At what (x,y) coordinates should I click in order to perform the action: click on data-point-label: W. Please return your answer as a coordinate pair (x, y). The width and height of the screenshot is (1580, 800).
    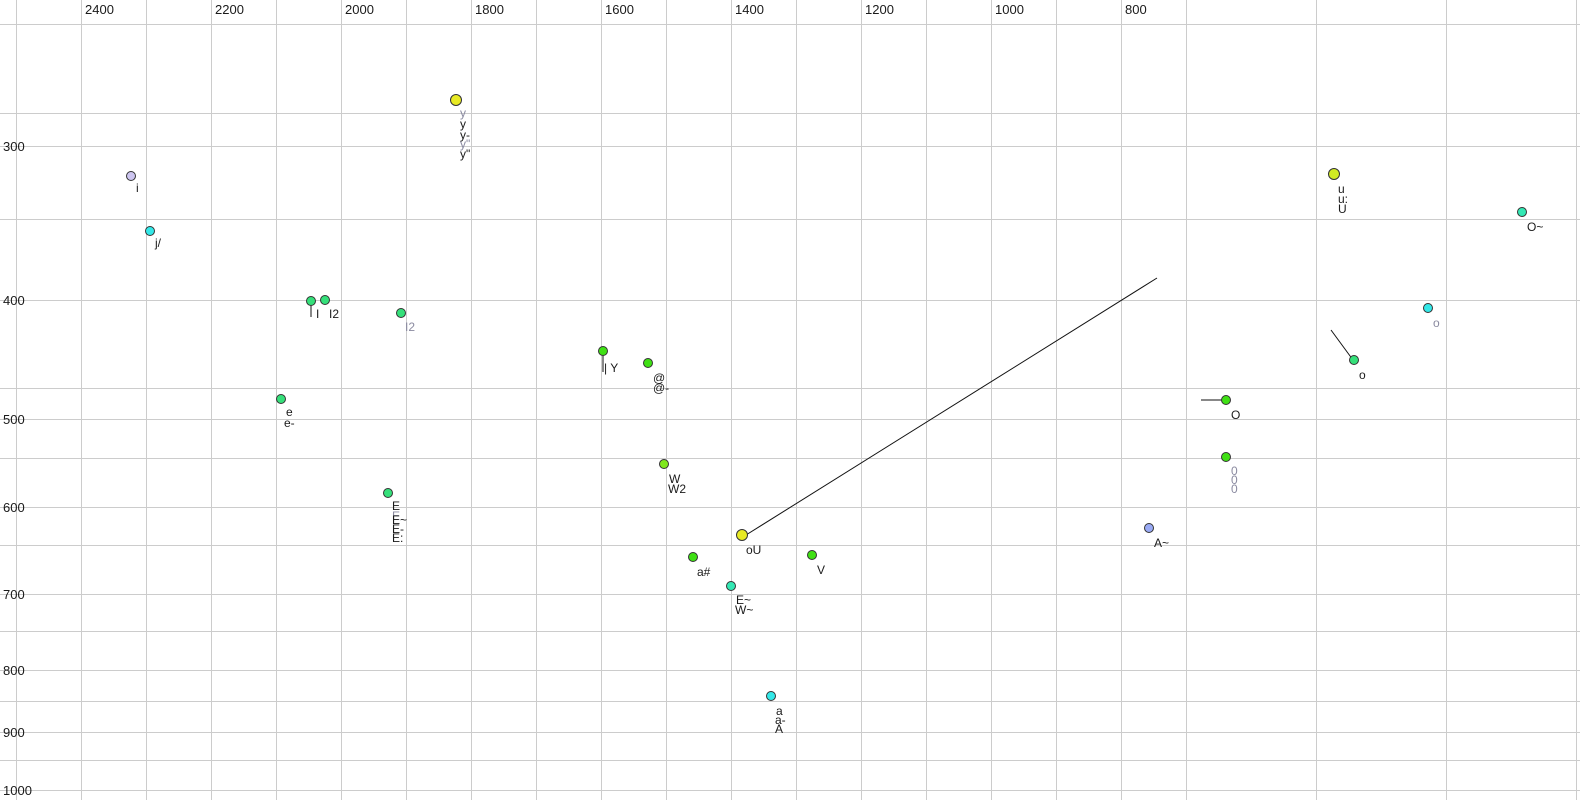
    Looking at the image, I should click on (675, 479).